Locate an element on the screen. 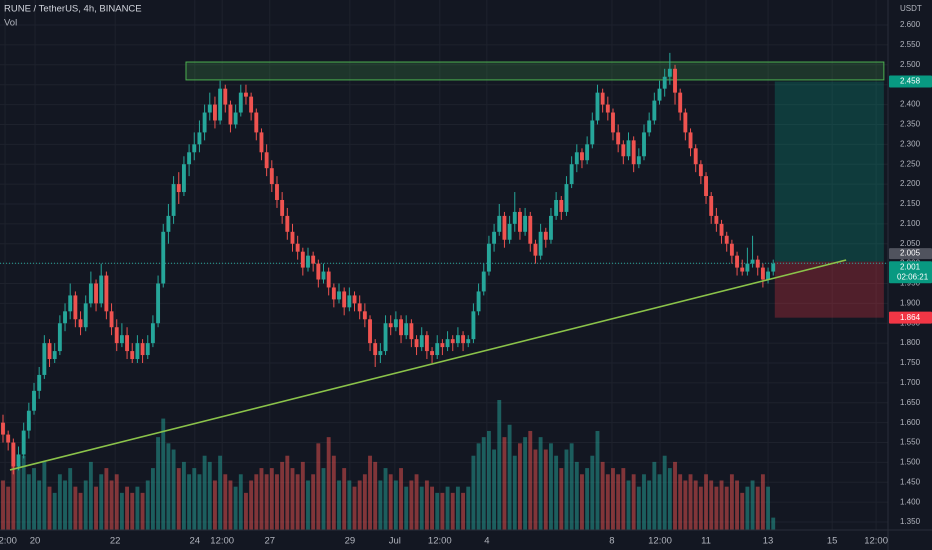 The height and width of the screenshot is (550, 932). countdown: 02:06:21 is located at coordinates (913, 276).